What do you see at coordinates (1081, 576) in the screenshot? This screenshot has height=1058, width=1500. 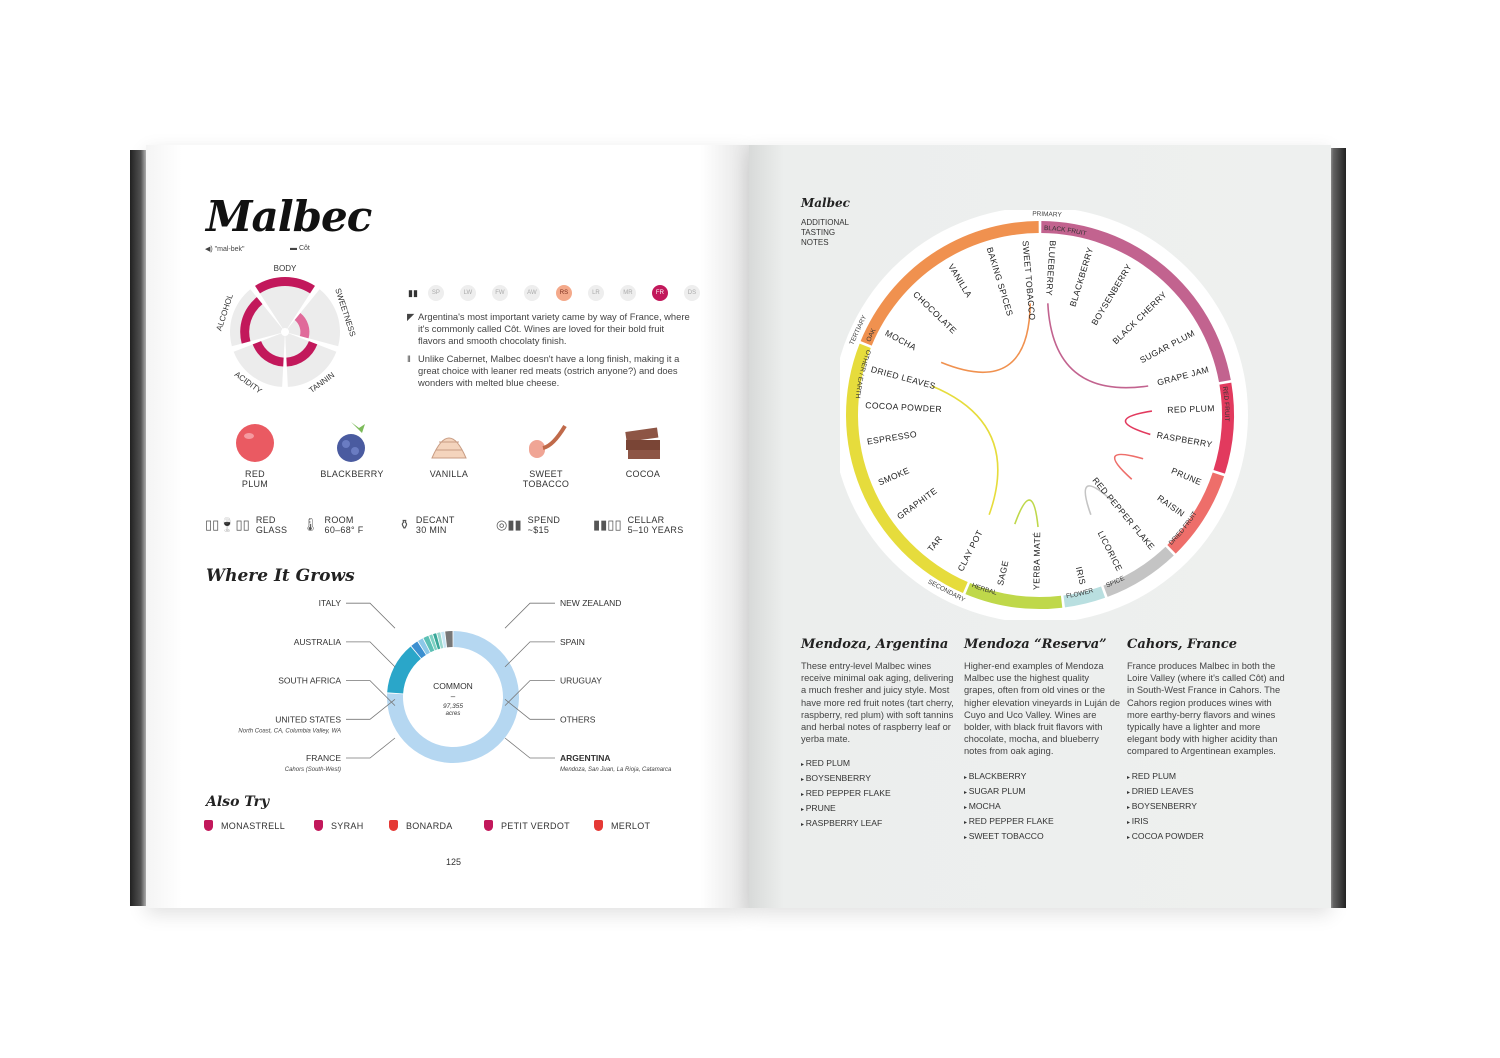 I see `tasting-note: IRIS` at bounding box center [1081, 576].